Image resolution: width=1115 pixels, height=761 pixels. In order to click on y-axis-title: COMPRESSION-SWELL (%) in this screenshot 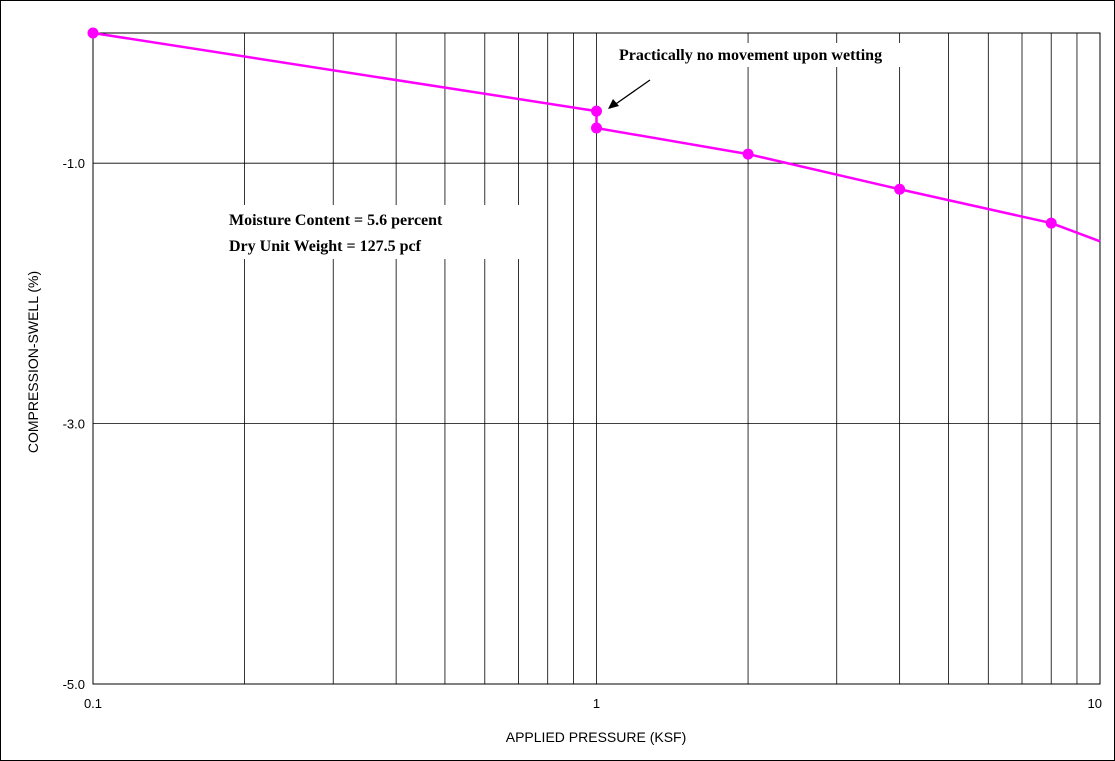, I will do `click(33, 362)`.